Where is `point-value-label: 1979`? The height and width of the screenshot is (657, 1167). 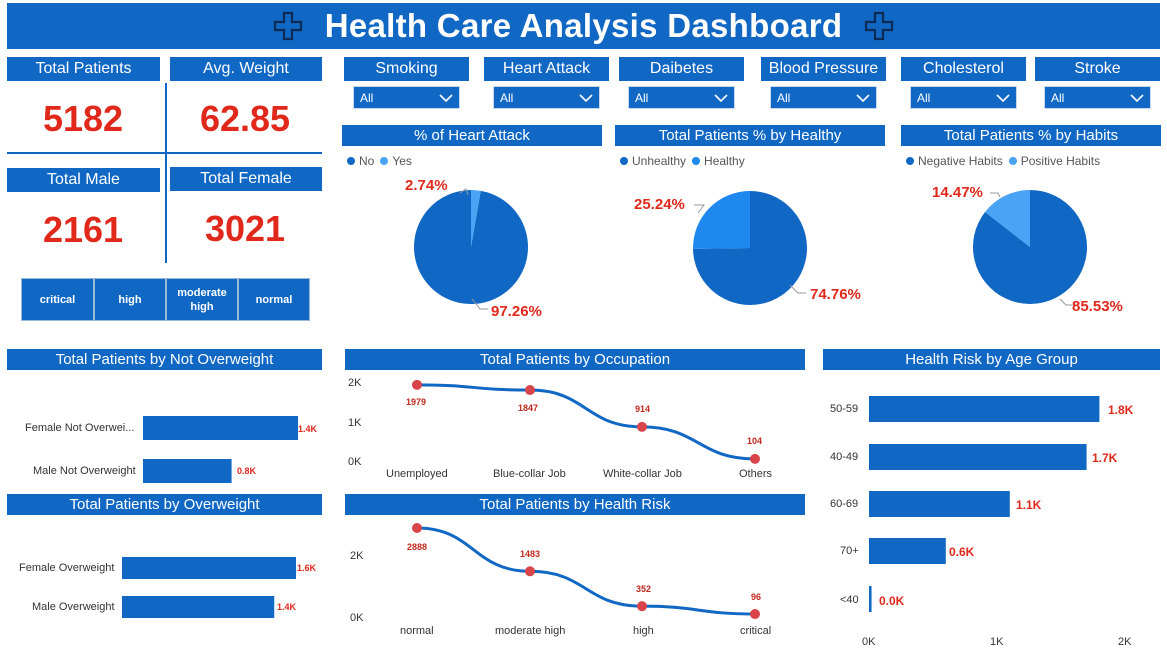
point-value-label: 1979 is located at coordinates (416, 402).